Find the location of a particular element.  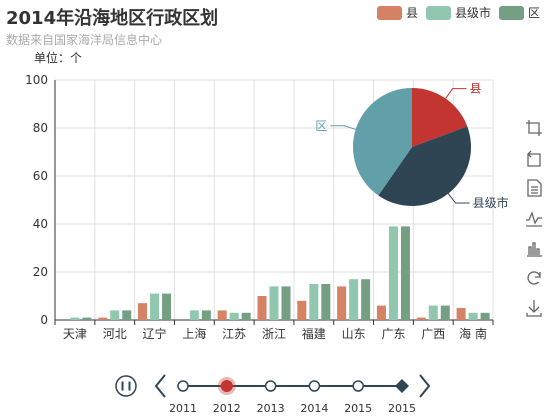

timeline-current-node is located at coordinates (226, 386).